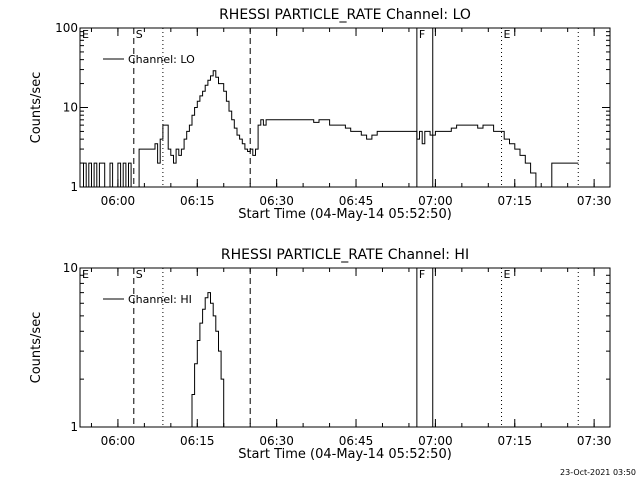  What do you see at coordinates (70, 268) in the screenshot?
I see `panel2-y-tick-label: 10` at bounding box center [70, 268].